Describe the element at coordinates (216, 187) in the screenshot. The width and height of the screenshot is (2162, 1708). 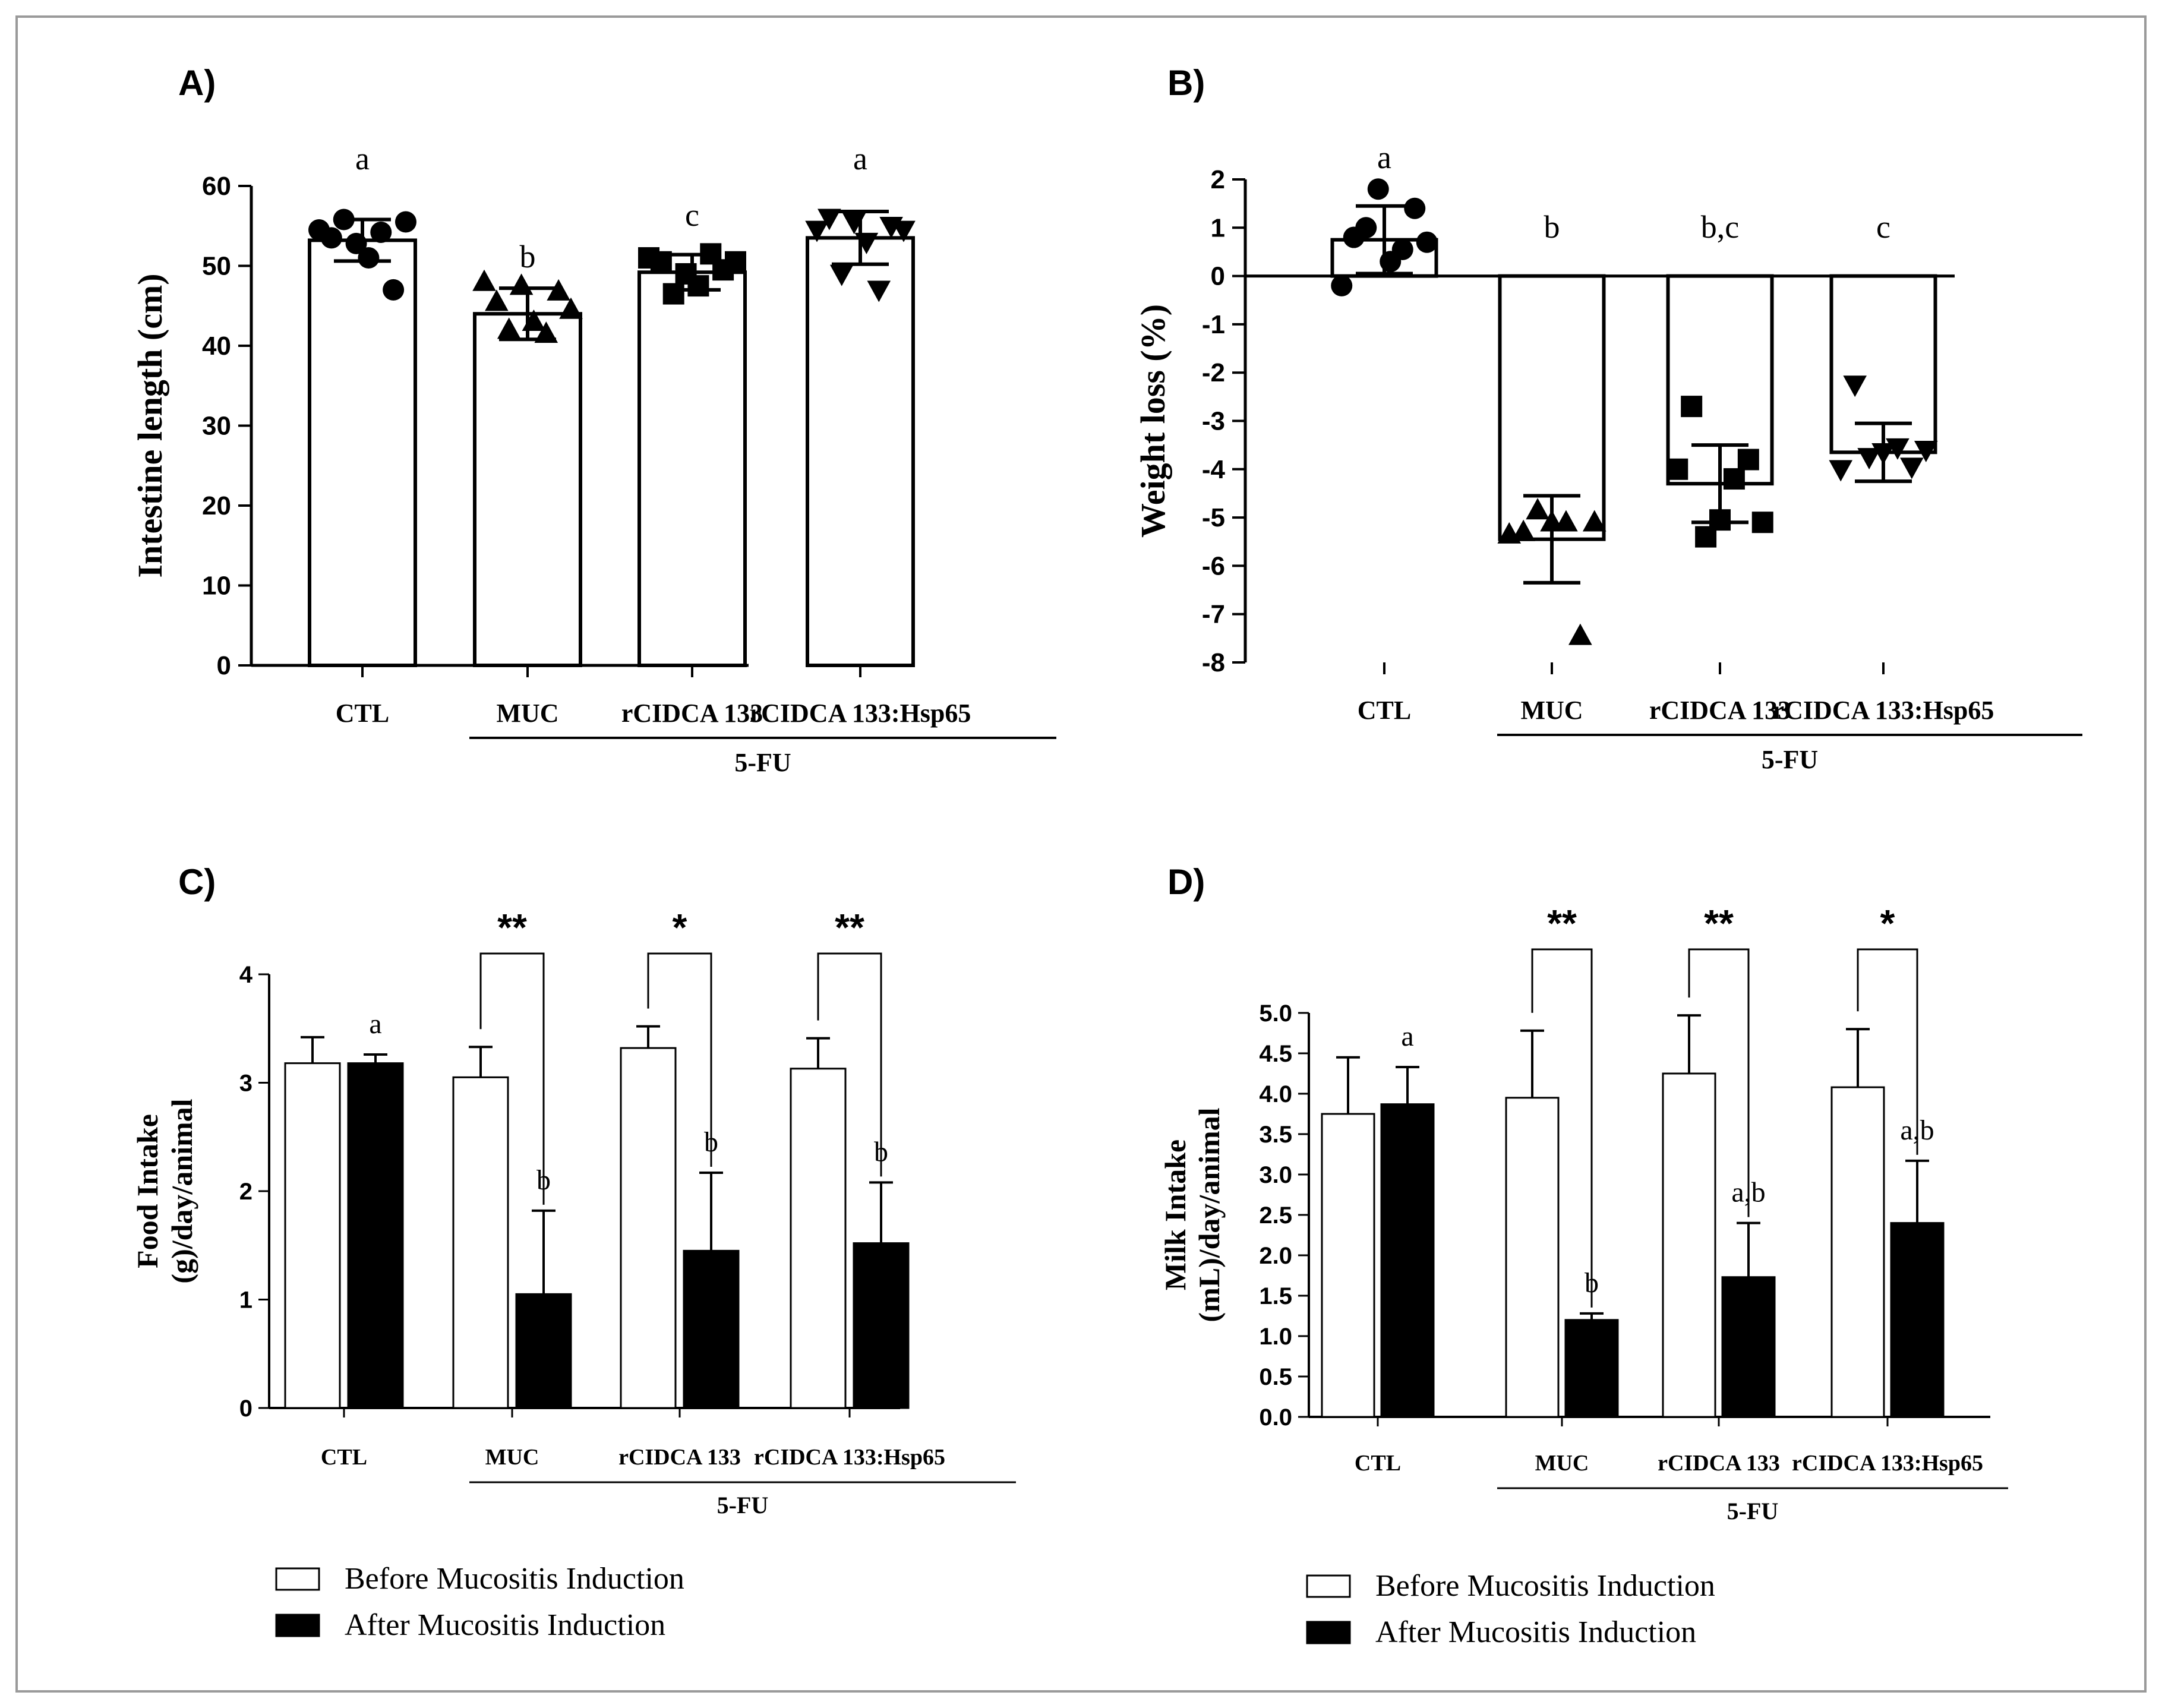
I see `y-tick-label: 60` at that location.